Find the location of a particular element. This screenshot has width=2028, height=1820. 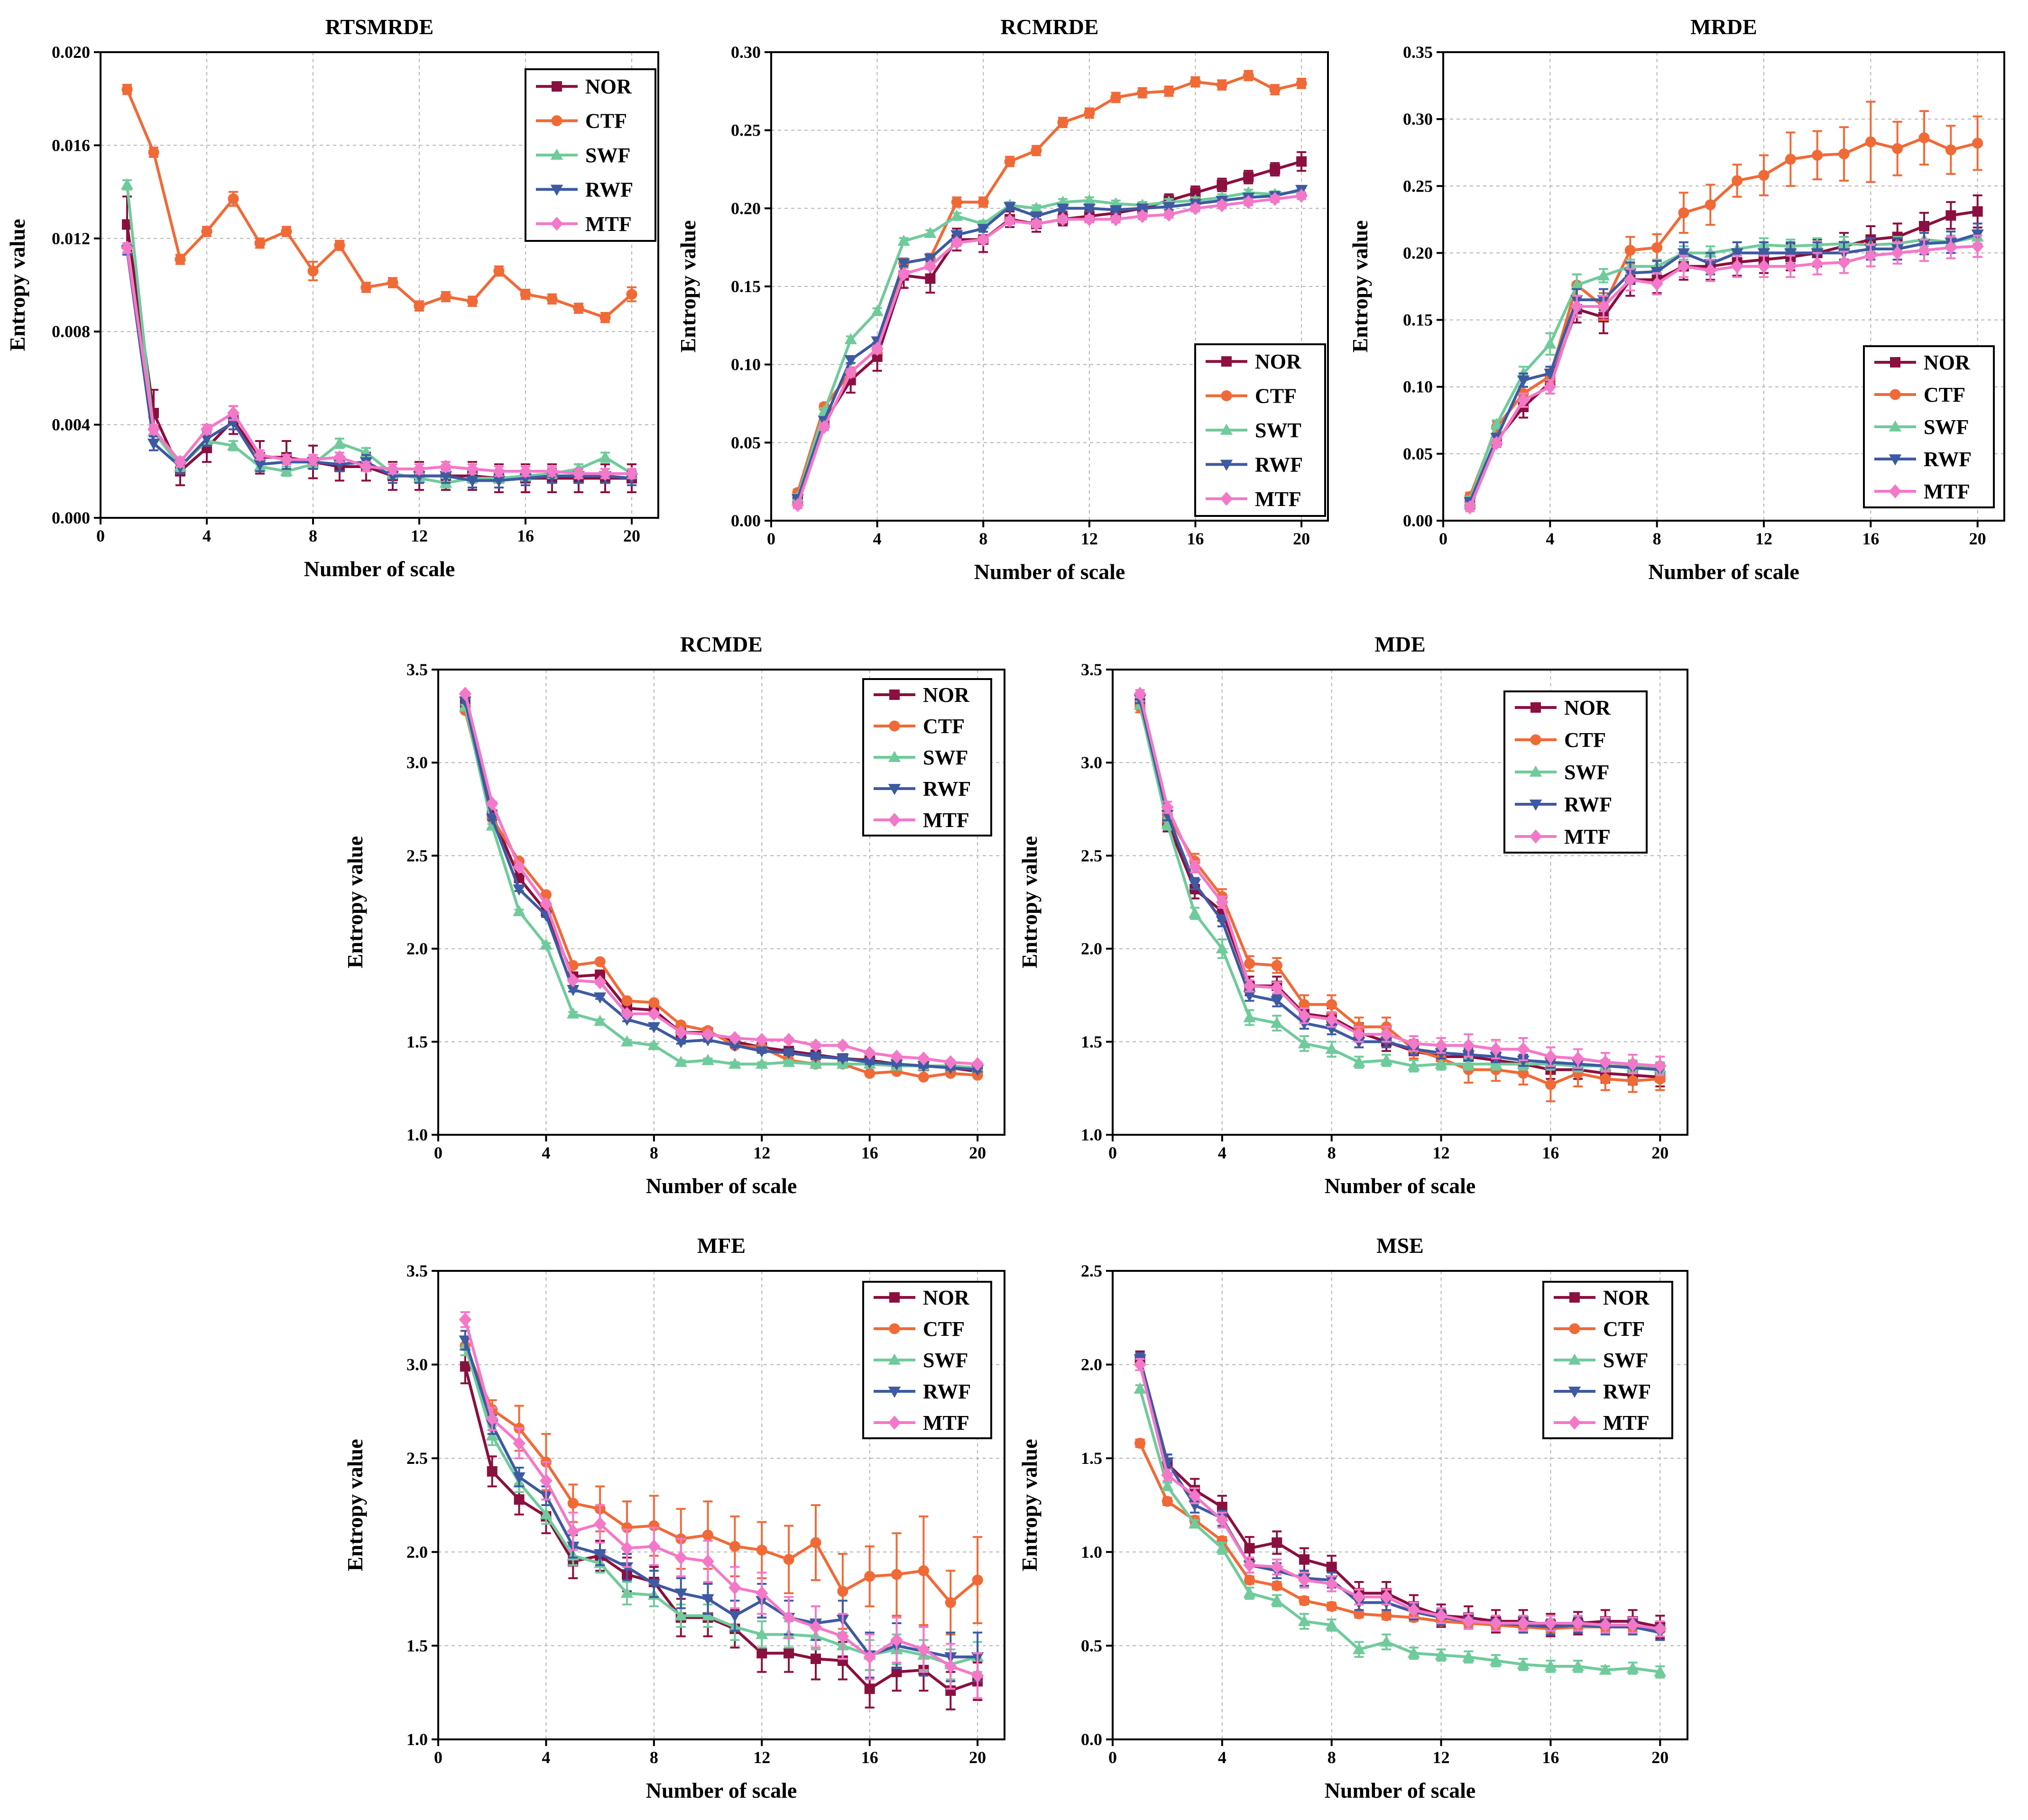

legend-item-swf: SWF is located at coordinates (583, 155).